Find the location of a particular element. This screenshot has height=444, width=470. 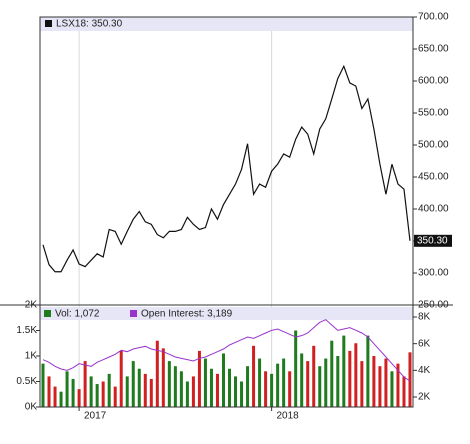

y-tick-label: 400.00 is located at coordinates (433, 209).